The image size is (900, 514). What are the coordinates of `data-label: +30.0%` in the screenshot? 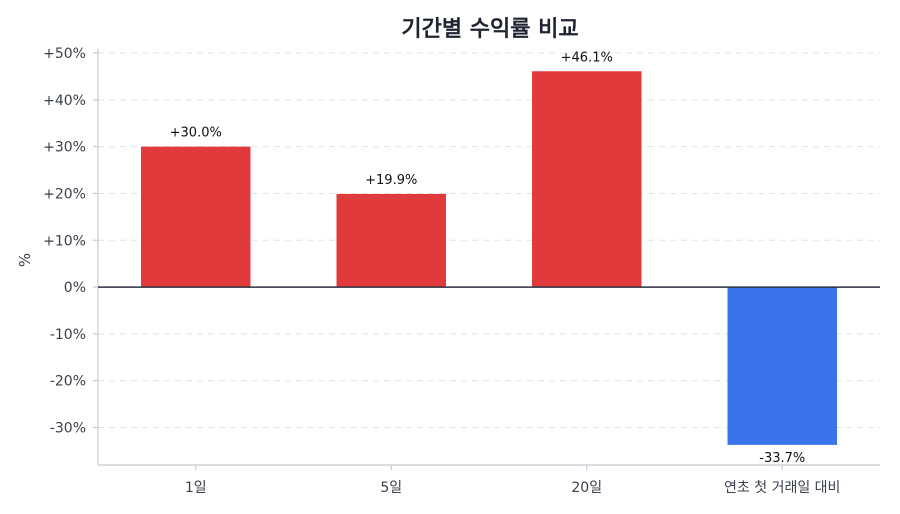 It's located at (196, 133).